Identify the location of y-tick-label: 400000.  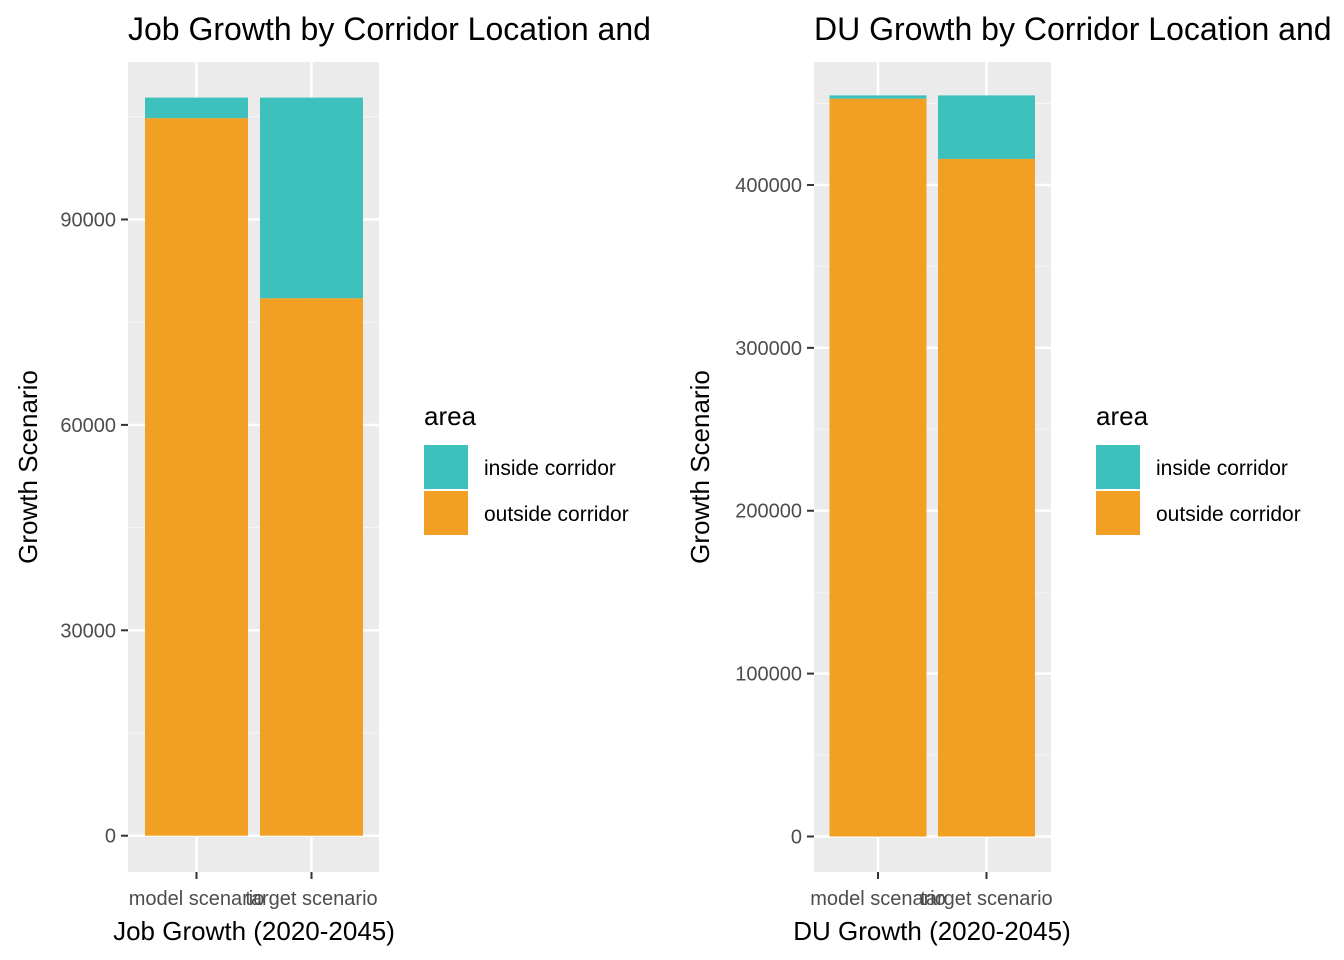
(768, 186).